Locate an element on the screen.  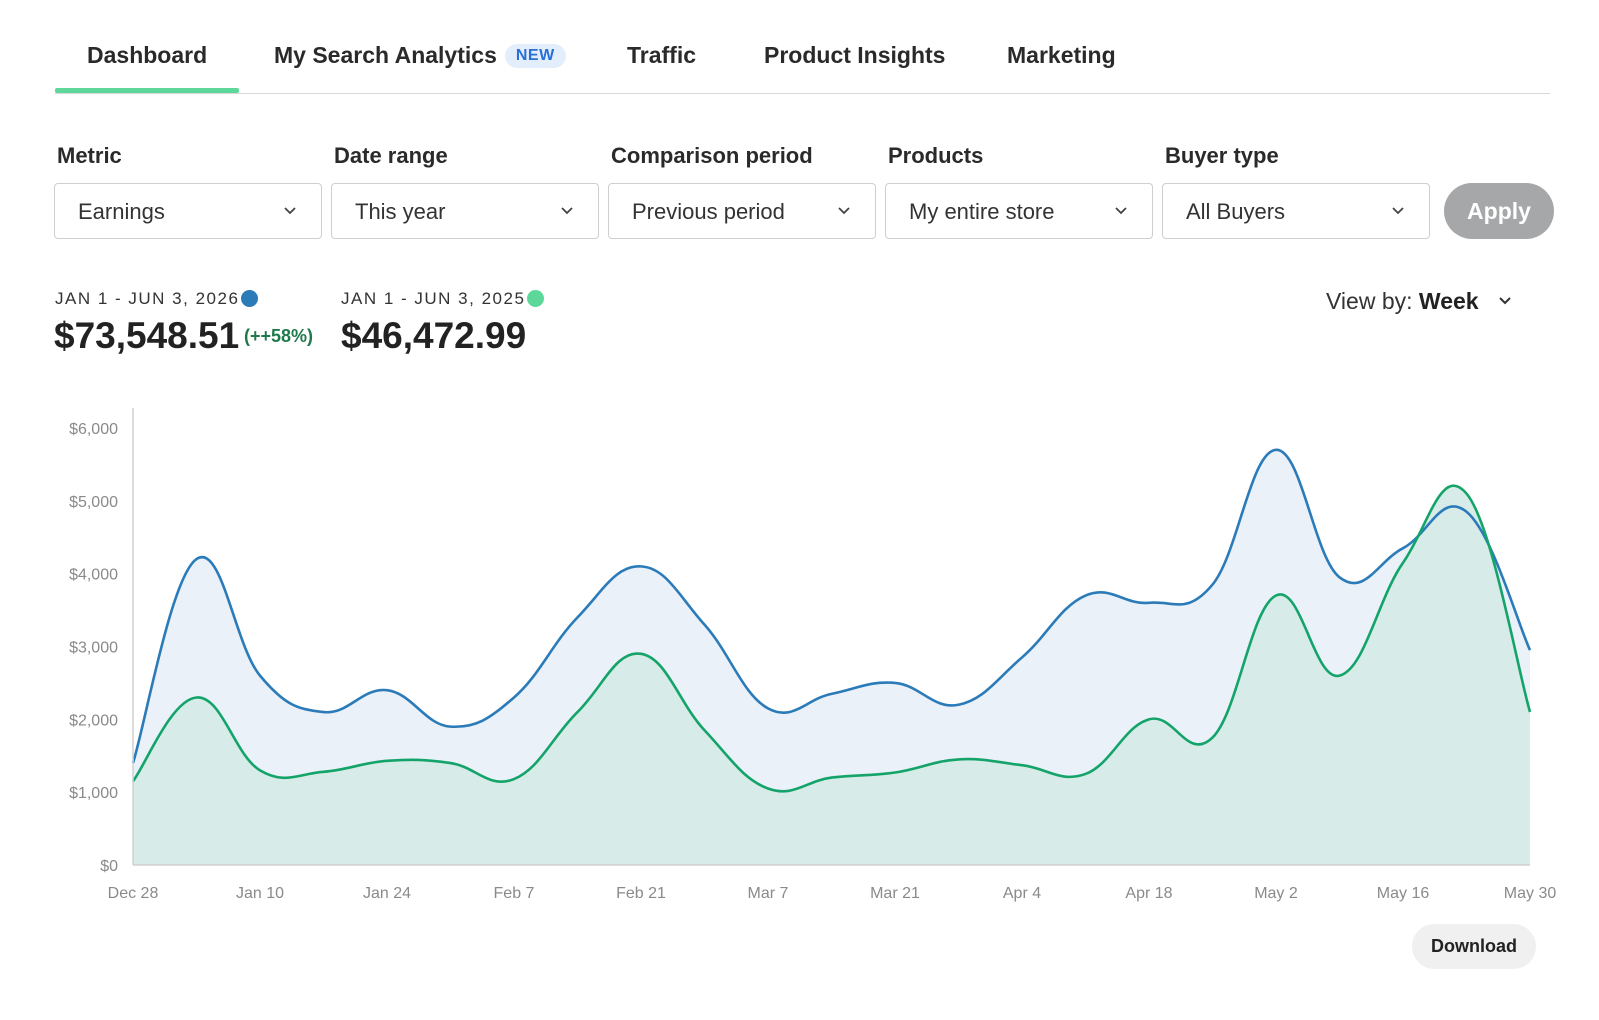
tab-marketing-label: Marketing is located at coordinates (1061, 55).